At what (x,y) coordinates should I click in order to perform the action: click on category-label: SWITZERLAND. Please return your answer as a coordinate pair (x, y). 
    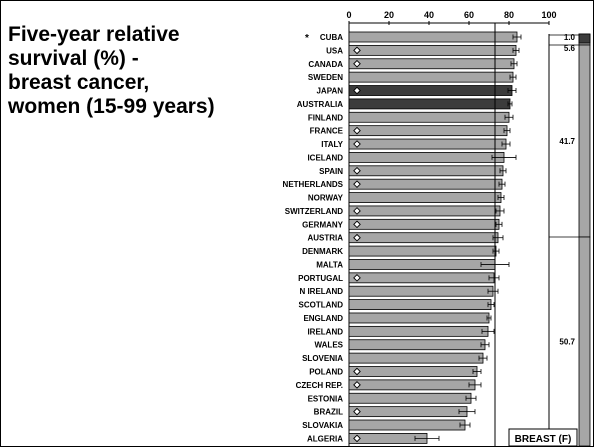
    Looking at the image, I should click on (314, 211).